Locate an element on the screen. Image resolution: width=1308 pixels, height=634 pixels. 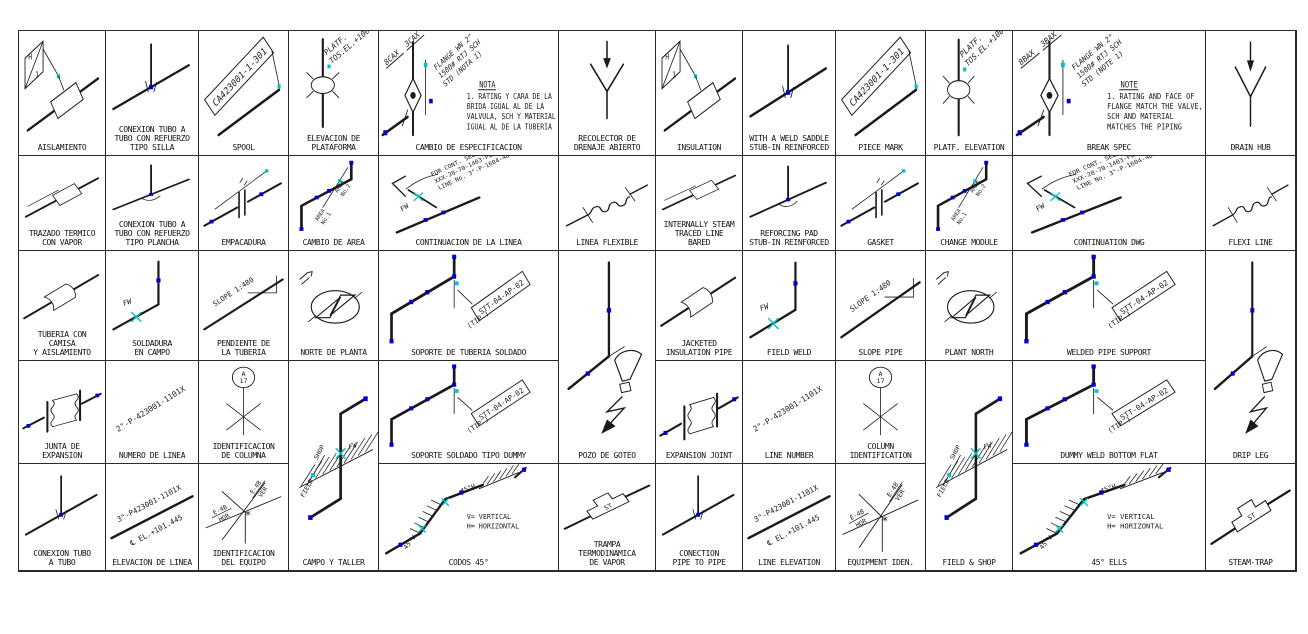
cell-label: SOPORTE DE TUBERIA SOLDADO is located at coordinates (468, 353).